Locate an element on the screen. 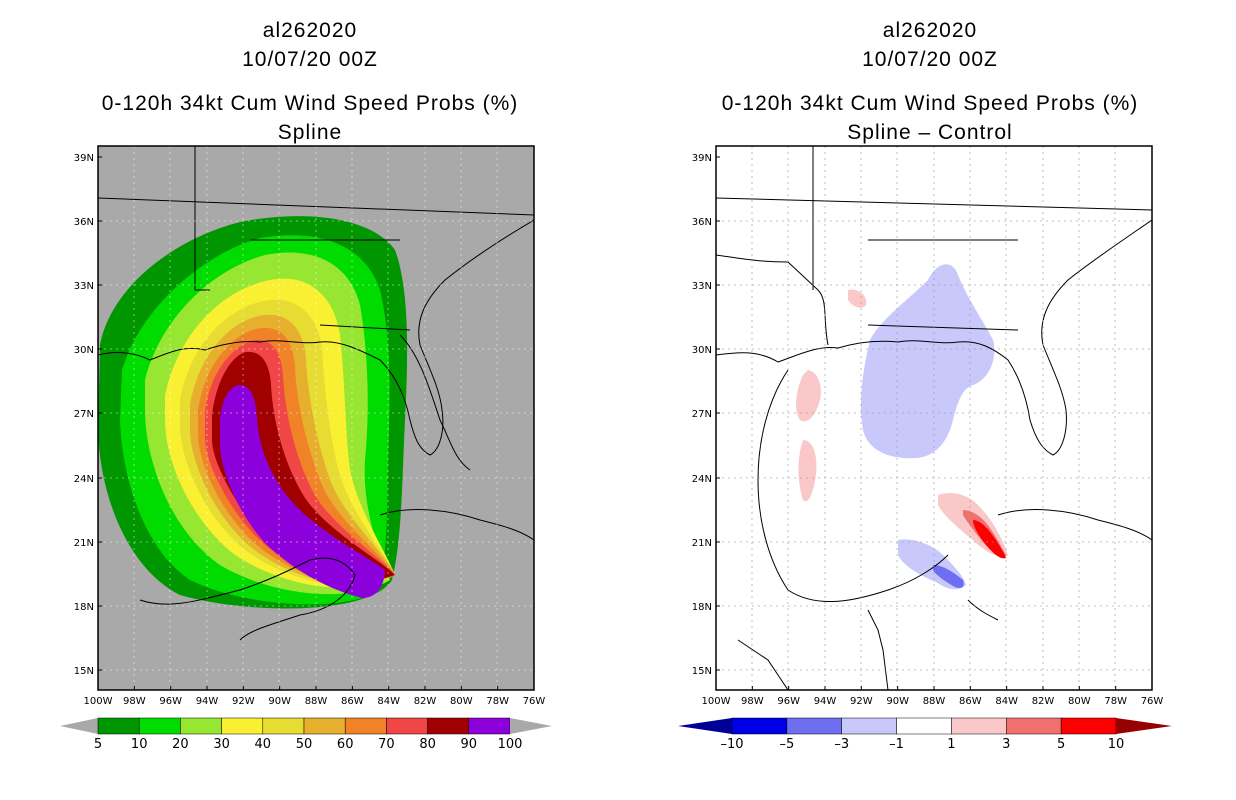 This screenshot has height=800, width=1236. colorbar-label: –5 is located at coordinates (786, 744).